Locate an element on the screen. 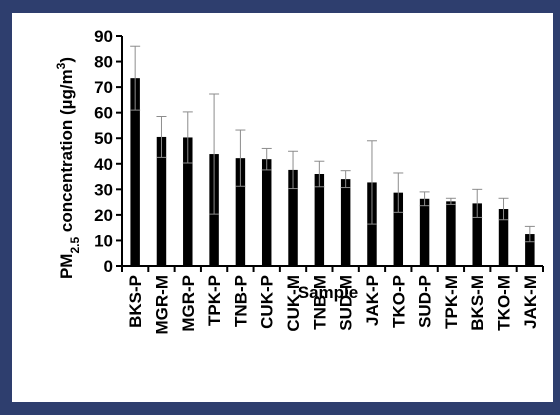  y-tick-label: 40 is located at coordinates (103, 164).